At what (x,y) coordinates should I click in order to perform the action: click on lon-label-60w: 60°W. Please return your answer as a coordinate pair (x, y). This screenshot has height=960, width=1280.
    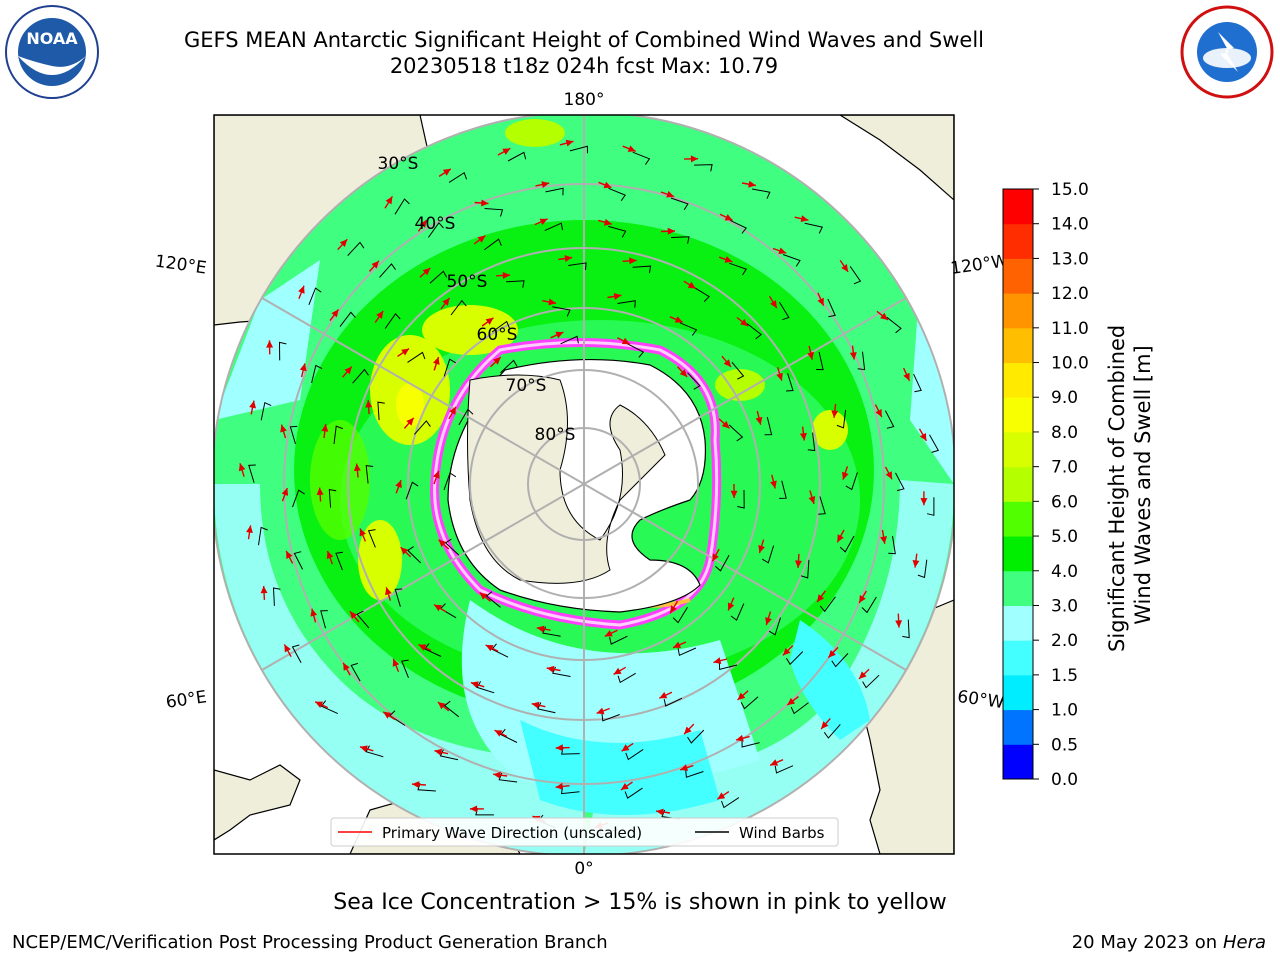
    Looking at the image, I should click on (980, 700).